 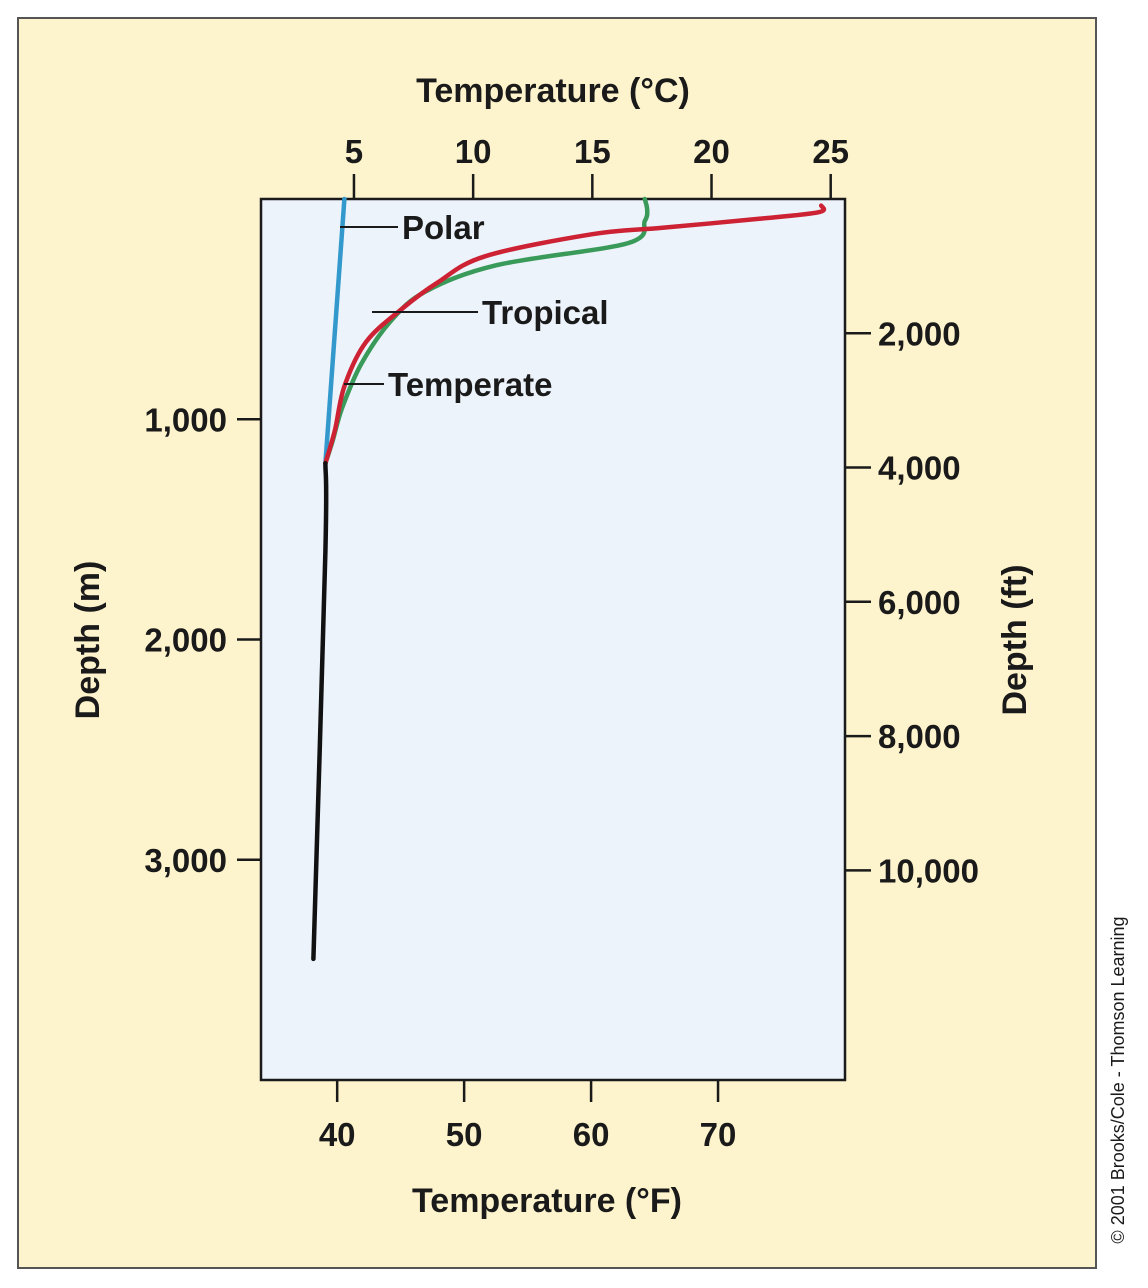 I want to click on top-axis-tick-label: 25, so click(x=830, y=151).